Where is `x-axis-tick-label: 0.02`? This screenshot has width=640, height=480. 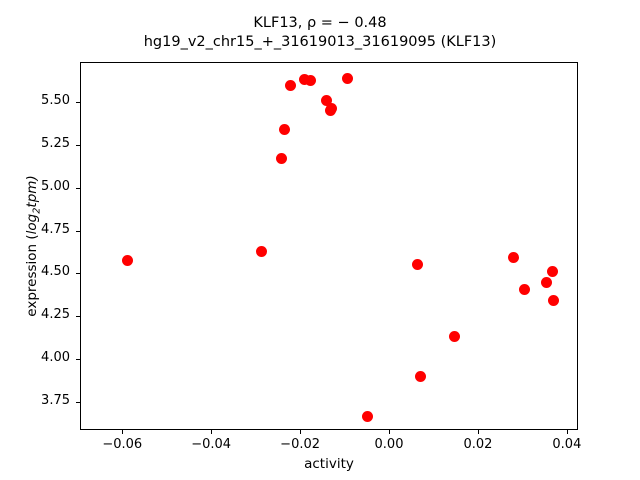 x-axis-tick-label: 0.02 is located at coordinates (478, 444).